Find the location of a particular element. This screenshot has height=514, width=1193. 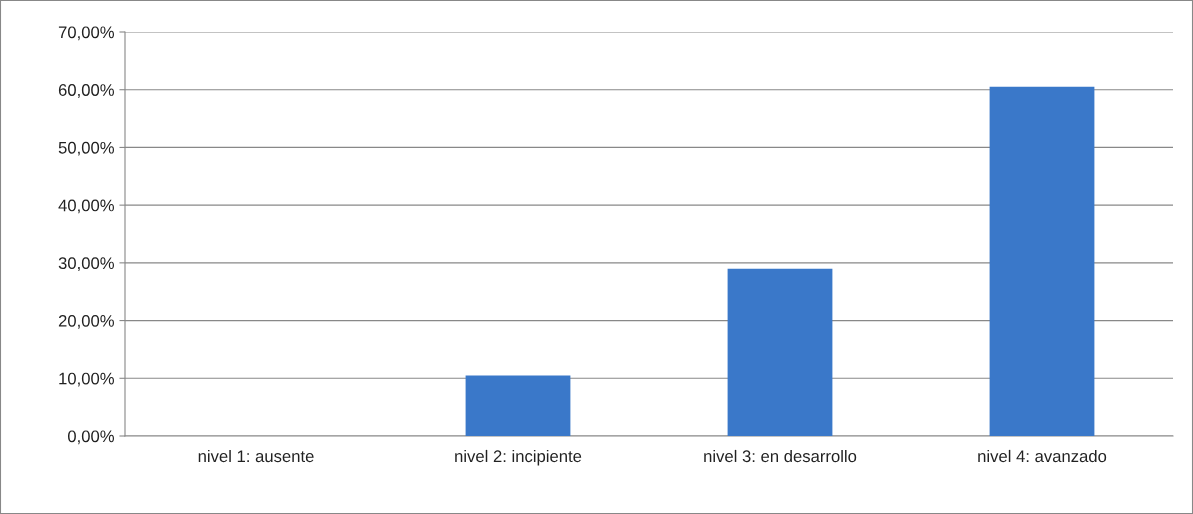

y-tick-label: 0,00% is located at coordinates (90, 437).